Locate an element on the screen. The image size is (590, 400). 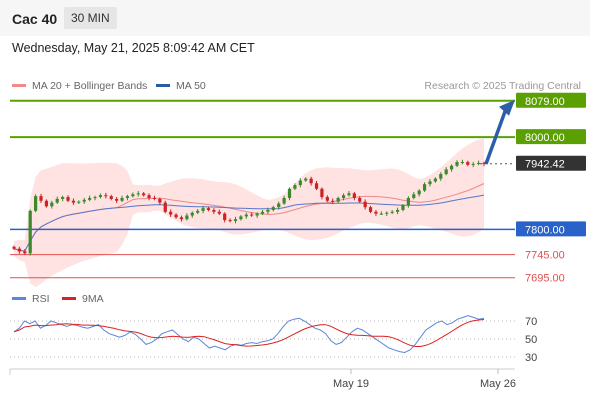
rsi-ma-line is located at coordinates (249, 333).